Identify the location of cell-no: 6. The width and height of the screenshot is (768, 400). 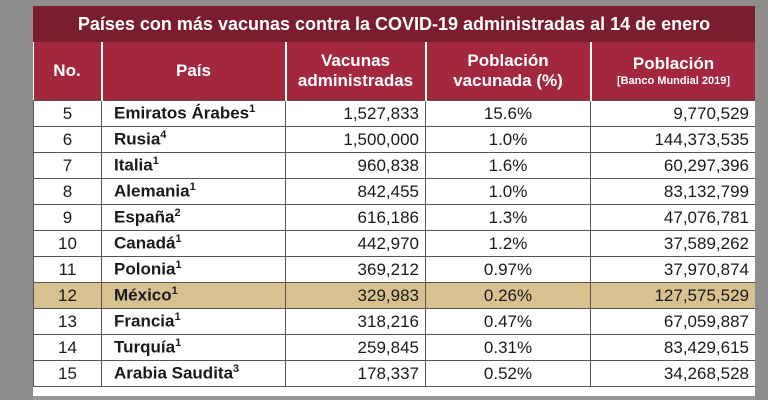
(67, 139).